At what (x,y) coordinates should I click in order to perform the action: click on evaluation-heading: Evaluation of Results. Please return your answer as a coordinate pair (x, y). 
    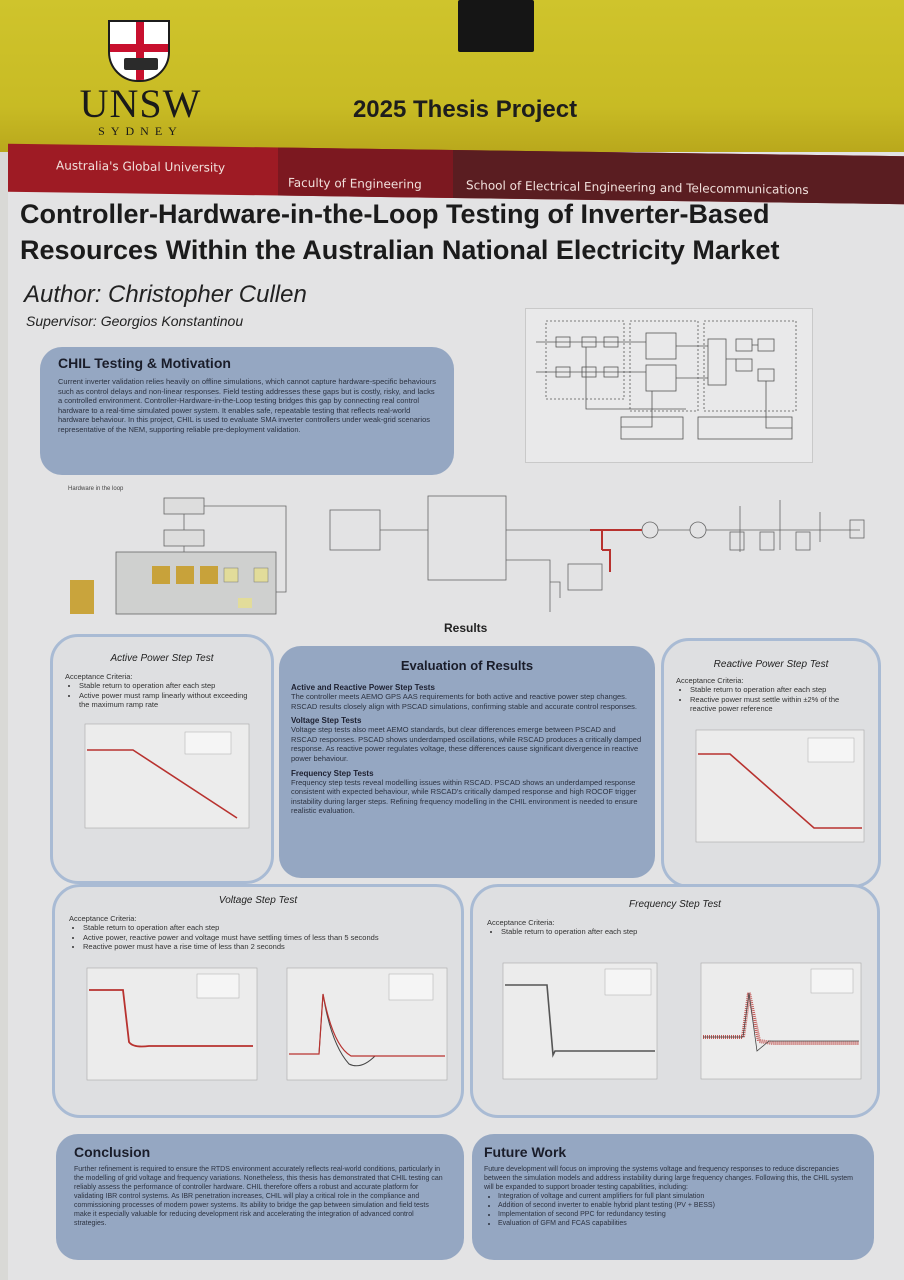
    Looking at the image, I should click on (467, 665).